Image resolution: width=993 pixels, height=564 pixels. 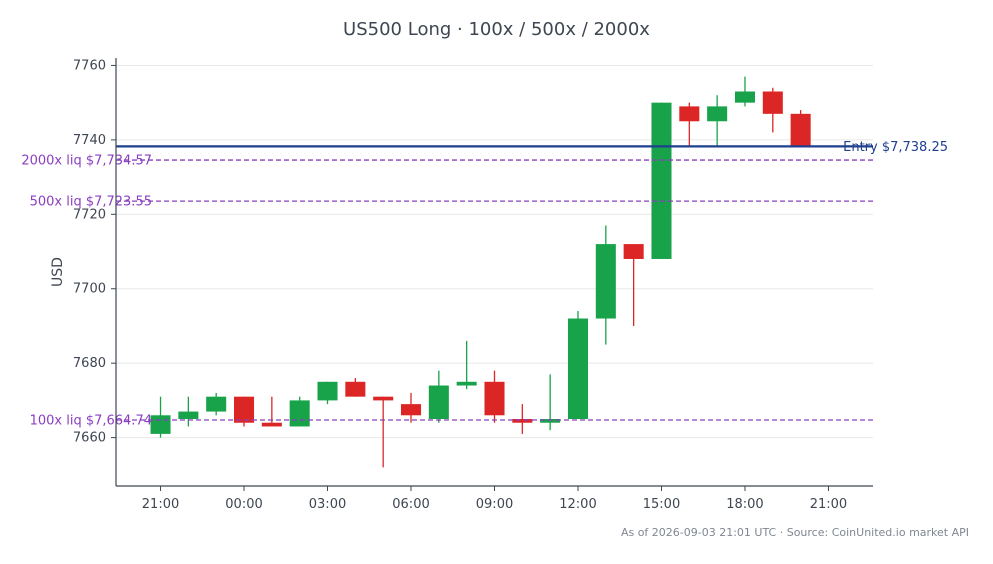 What do you see at coordinates (577, 504) in the screenshot?
I see `x-tick-label: 12:00` at bounding box center [577, 504].